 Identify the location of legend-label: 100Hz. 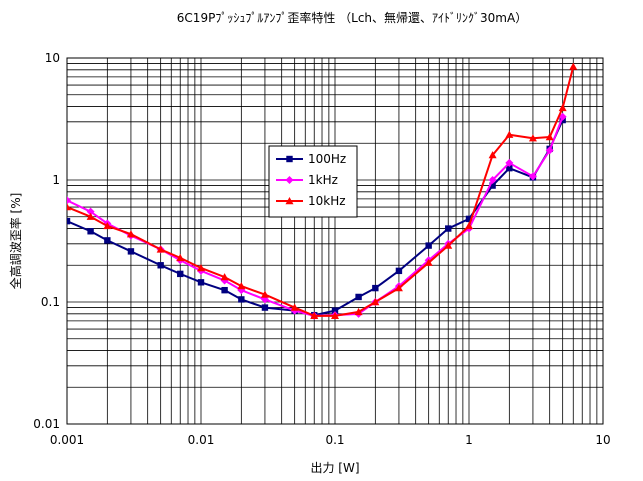
(327, 159).